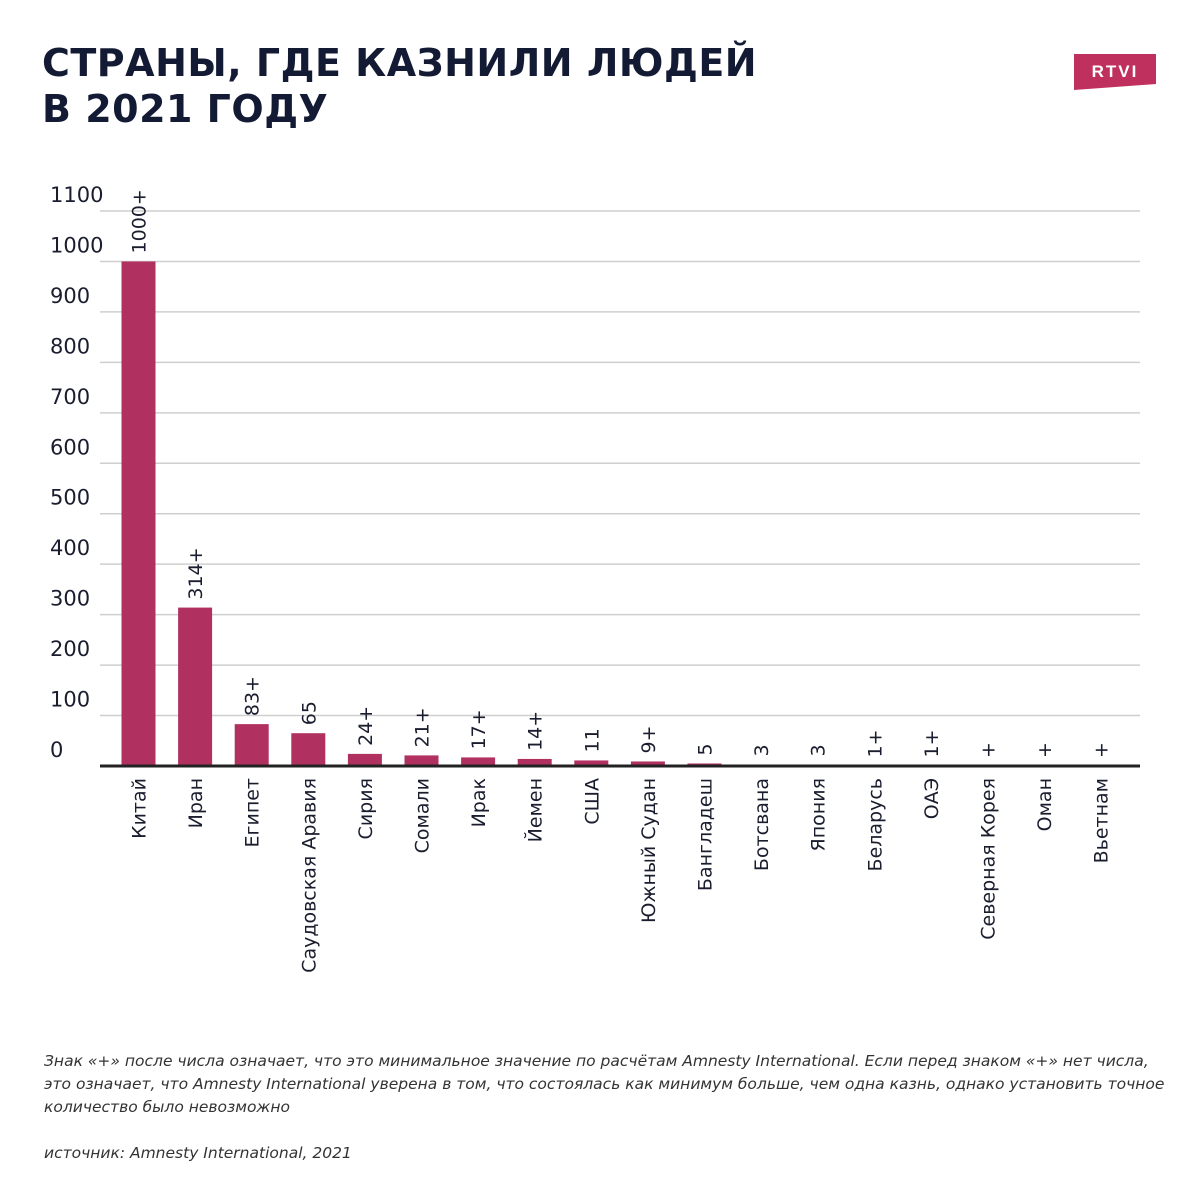 This screenshot has width=1200, height=1200. Describe the element at coordinates (875, 824) in the screenshot. I see `x-tick-label: Беларусь` at that location.